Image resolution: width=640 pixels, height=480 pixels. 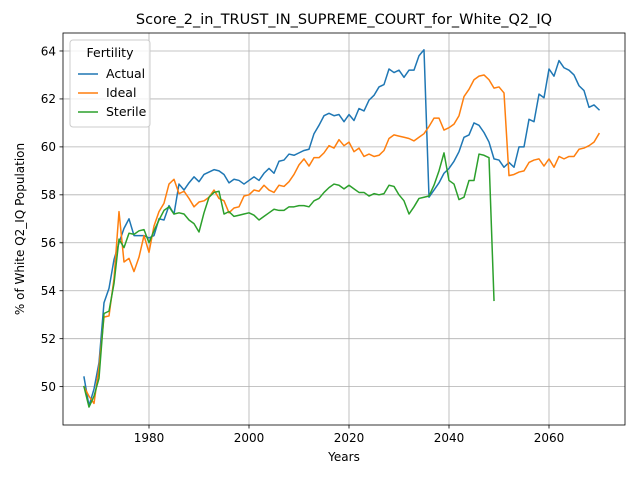 What do you see at coordinates (121, 92) in the screenshot?
I see `legend-label-ideal: Ideal` at bounding box center [121, 92].